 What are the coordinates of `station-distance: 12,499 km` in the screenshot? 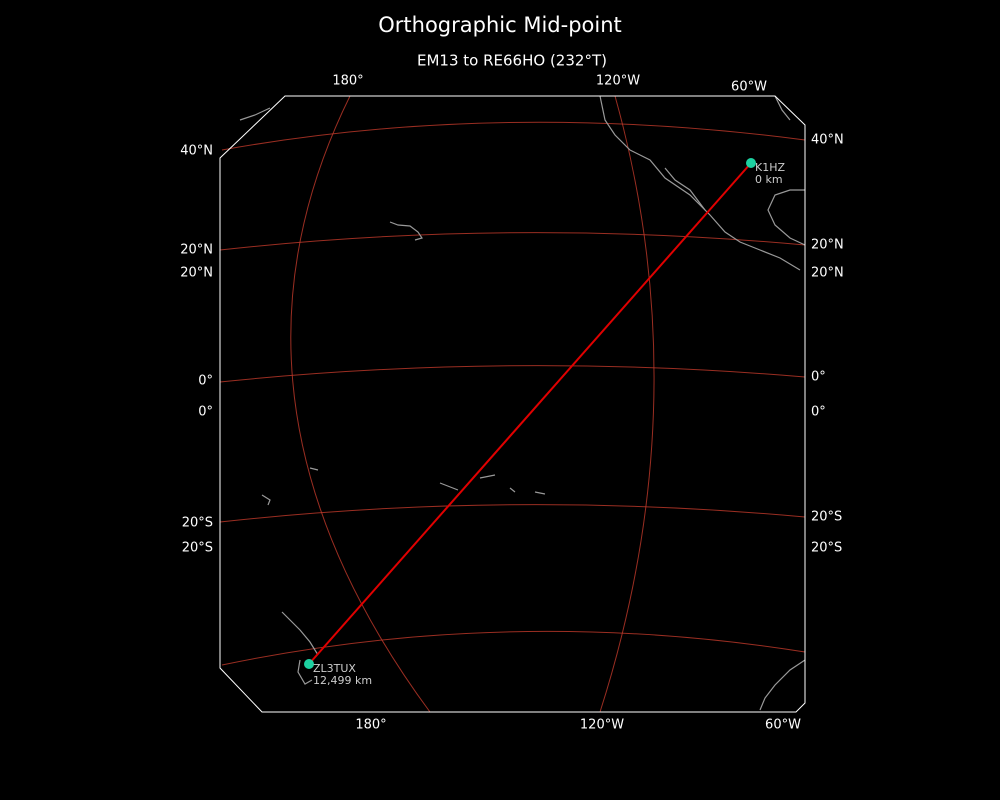 It's located at (342, 680).